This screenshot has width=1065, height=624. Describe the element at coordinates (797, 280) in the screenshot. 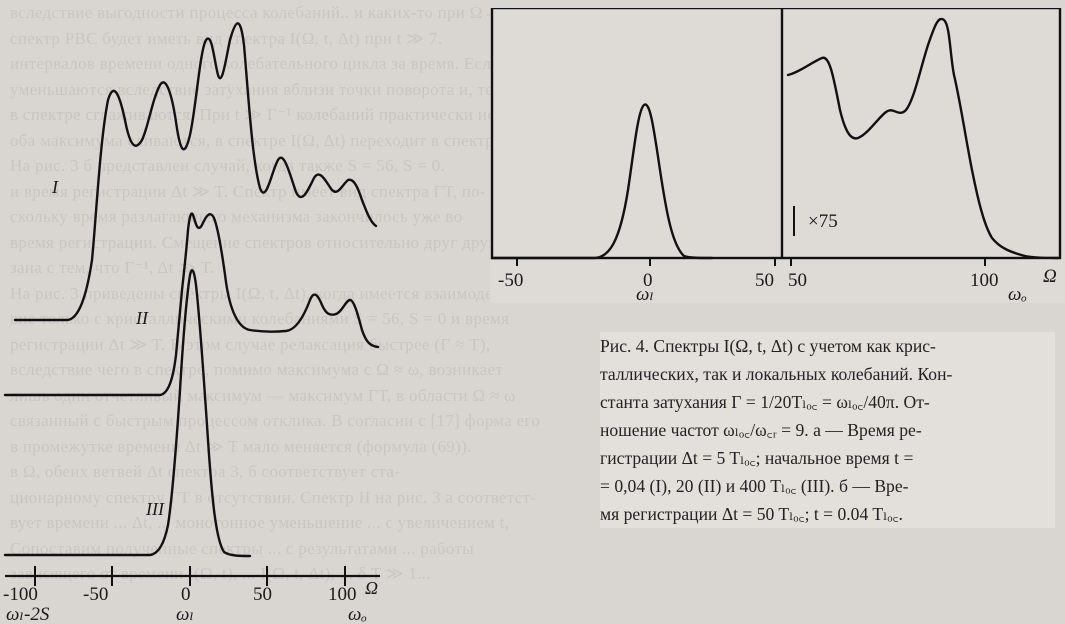

I see `x-tick-label-b-right-50: 50` at that location.